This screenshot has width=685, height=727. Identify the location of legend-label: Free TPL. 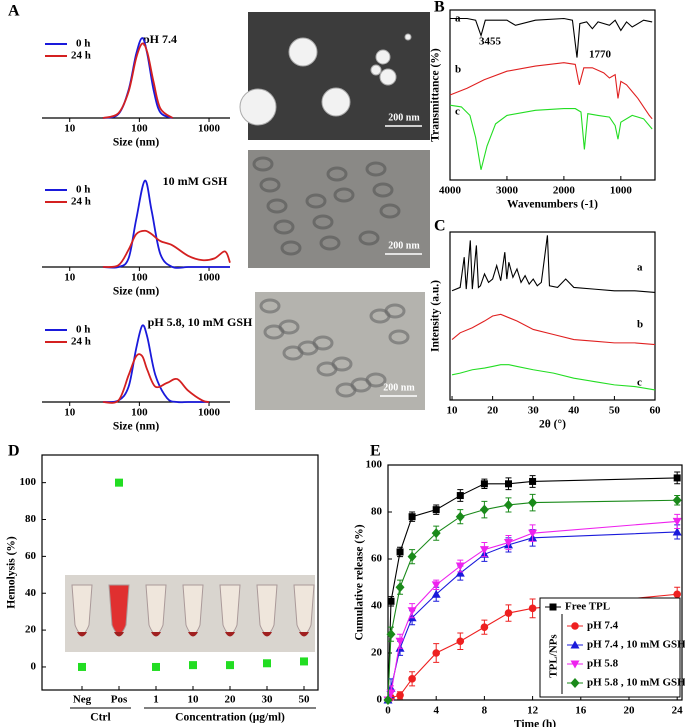
(587, 607).